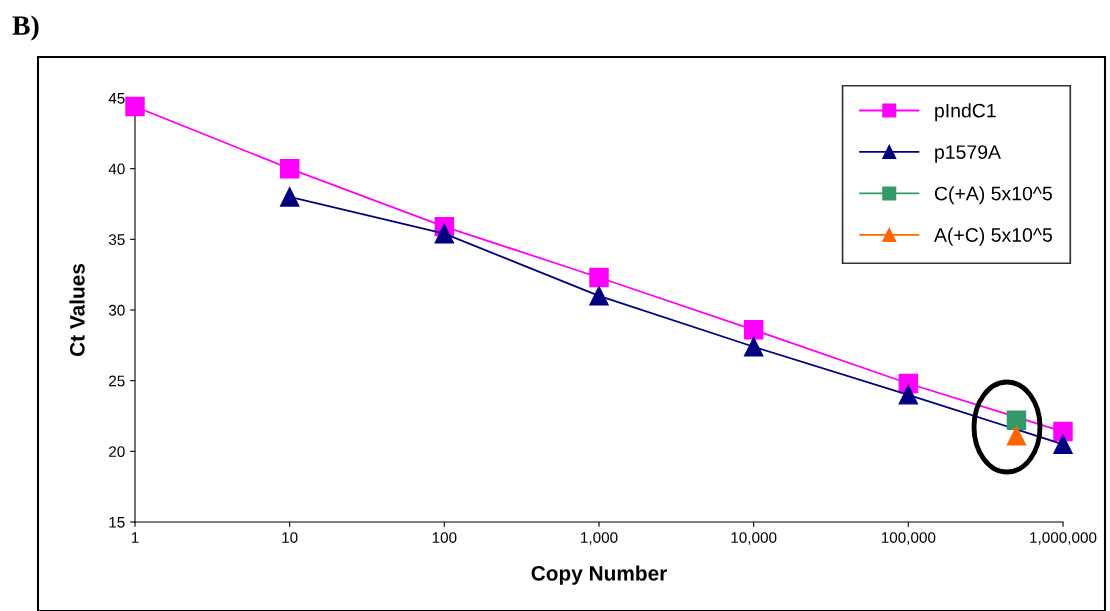 The width and height of the screenshot is (1110, 611). I want to click on y-tick-label: 25, so click(117, 381).